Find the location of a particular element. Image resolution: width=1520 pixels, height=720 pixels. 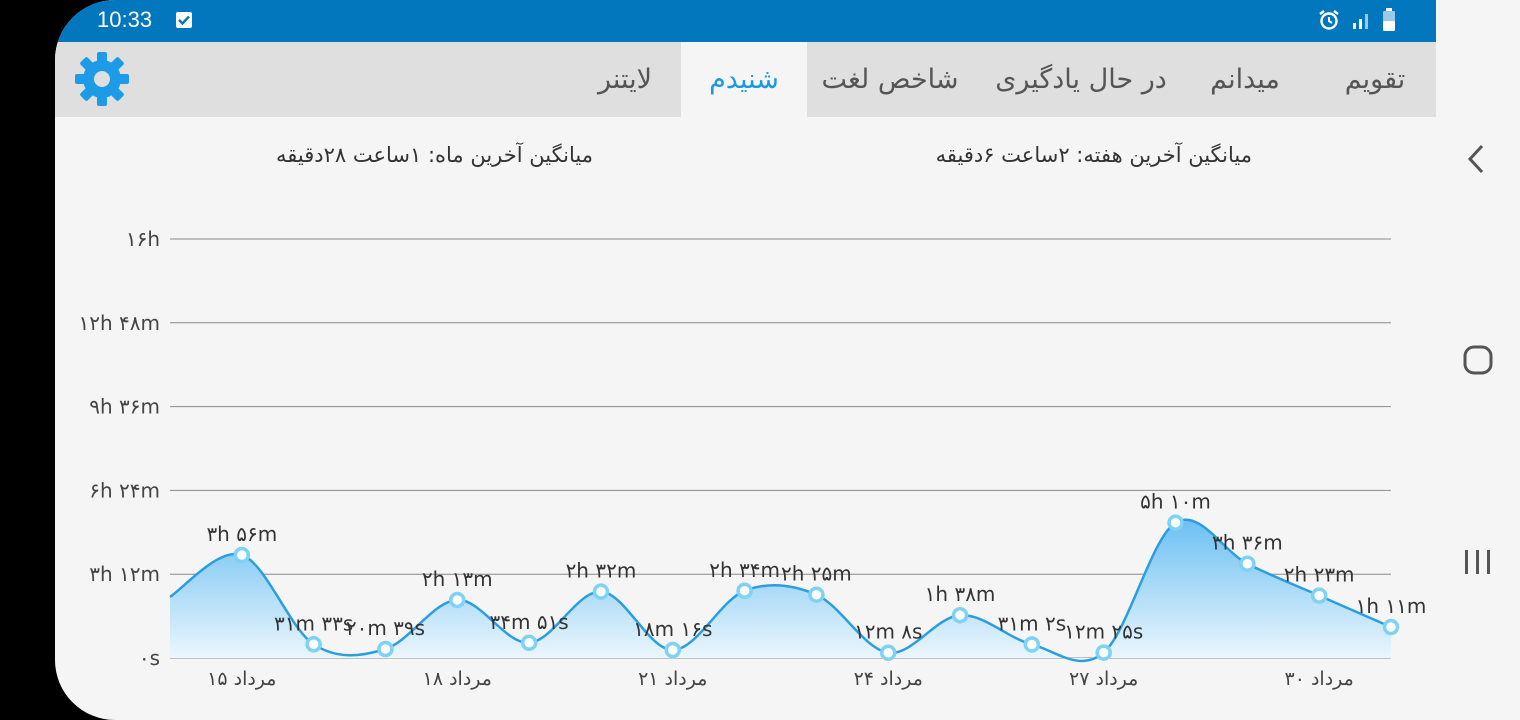

chevron-left-icon is located at coordinates (1475, 159).